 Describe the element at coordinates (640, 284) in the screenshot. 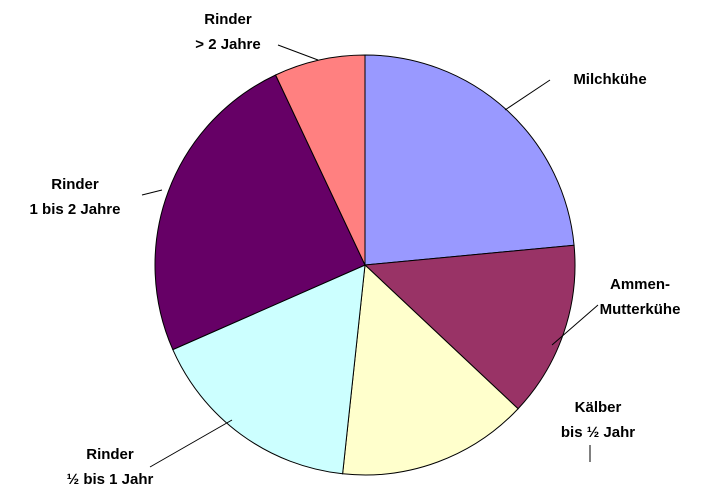

I see `slice-label: Ammen-` at that location.